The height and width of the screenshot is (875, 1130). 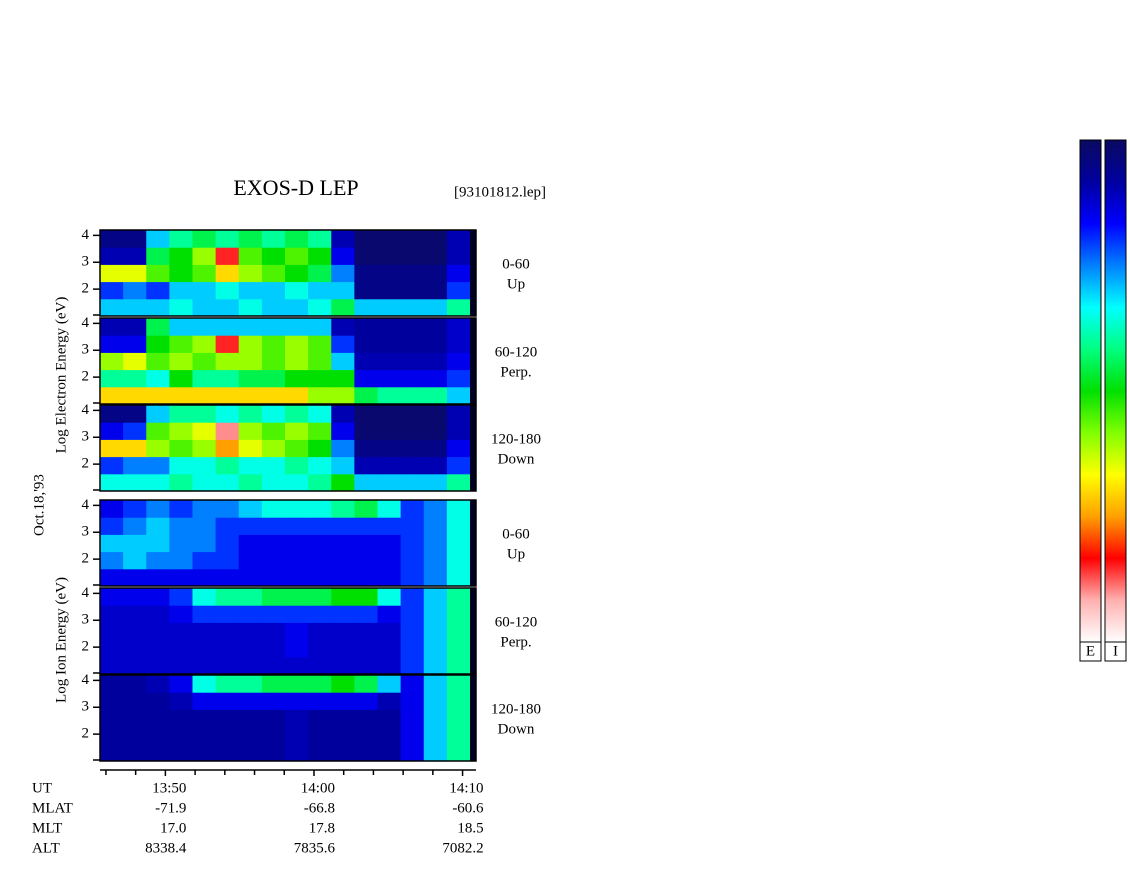 What do you see at coordinates (516, 439) in the screenshot?
I see `channel-label: 120-180` at bounding box center [516, 439].